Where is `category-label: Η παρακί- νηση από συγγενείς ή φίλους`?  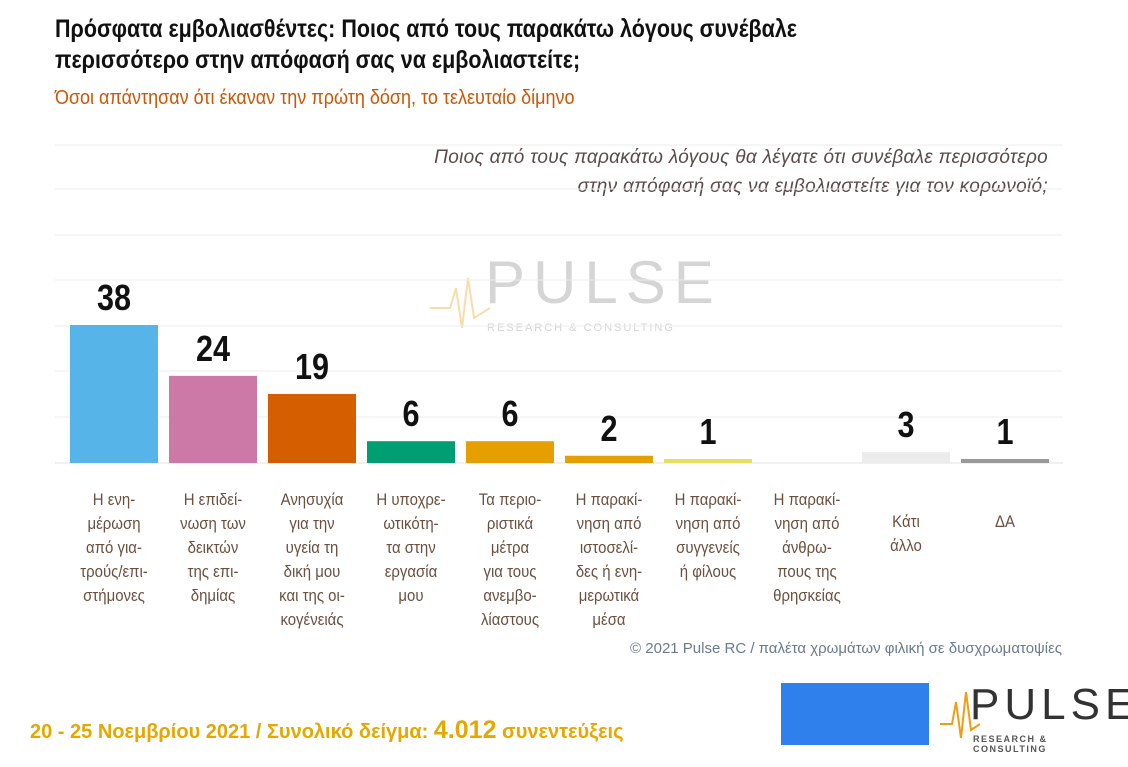
category-label: Η παρακί- νηση από συγγενείς ή φίλους is located at coordinates (708, 535).